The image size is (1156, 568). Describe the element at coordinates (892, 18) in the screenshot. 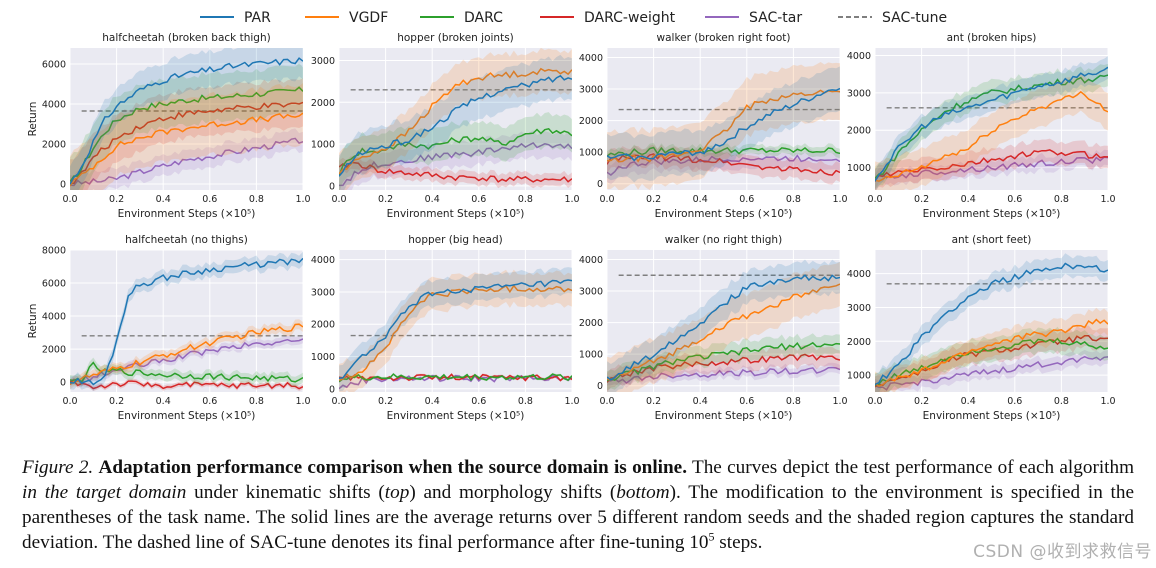

I see `legend-entry-sac-tune: SAC-tune` at that location.